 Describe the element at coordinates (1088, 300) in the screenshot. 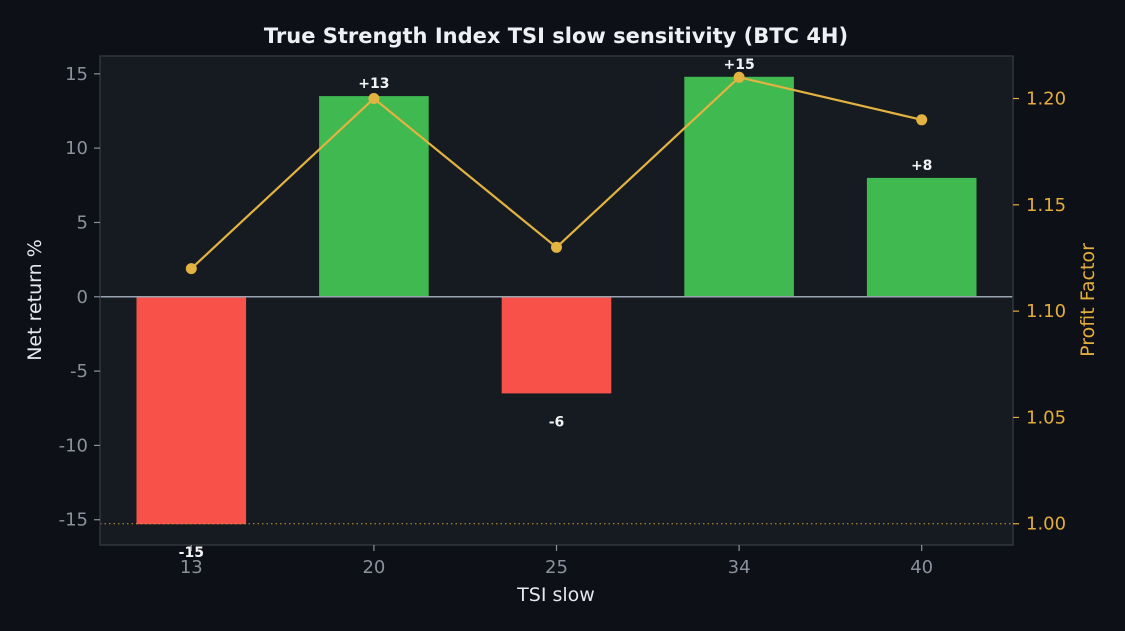

I see `y2-axis-title: Profit Factor` at that location.